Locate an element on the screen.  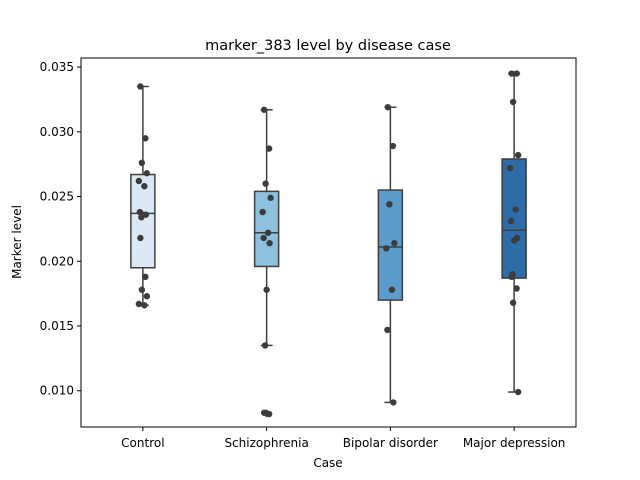
x-tick-label: Bipolar disorder is located at coordinates (390, 443).